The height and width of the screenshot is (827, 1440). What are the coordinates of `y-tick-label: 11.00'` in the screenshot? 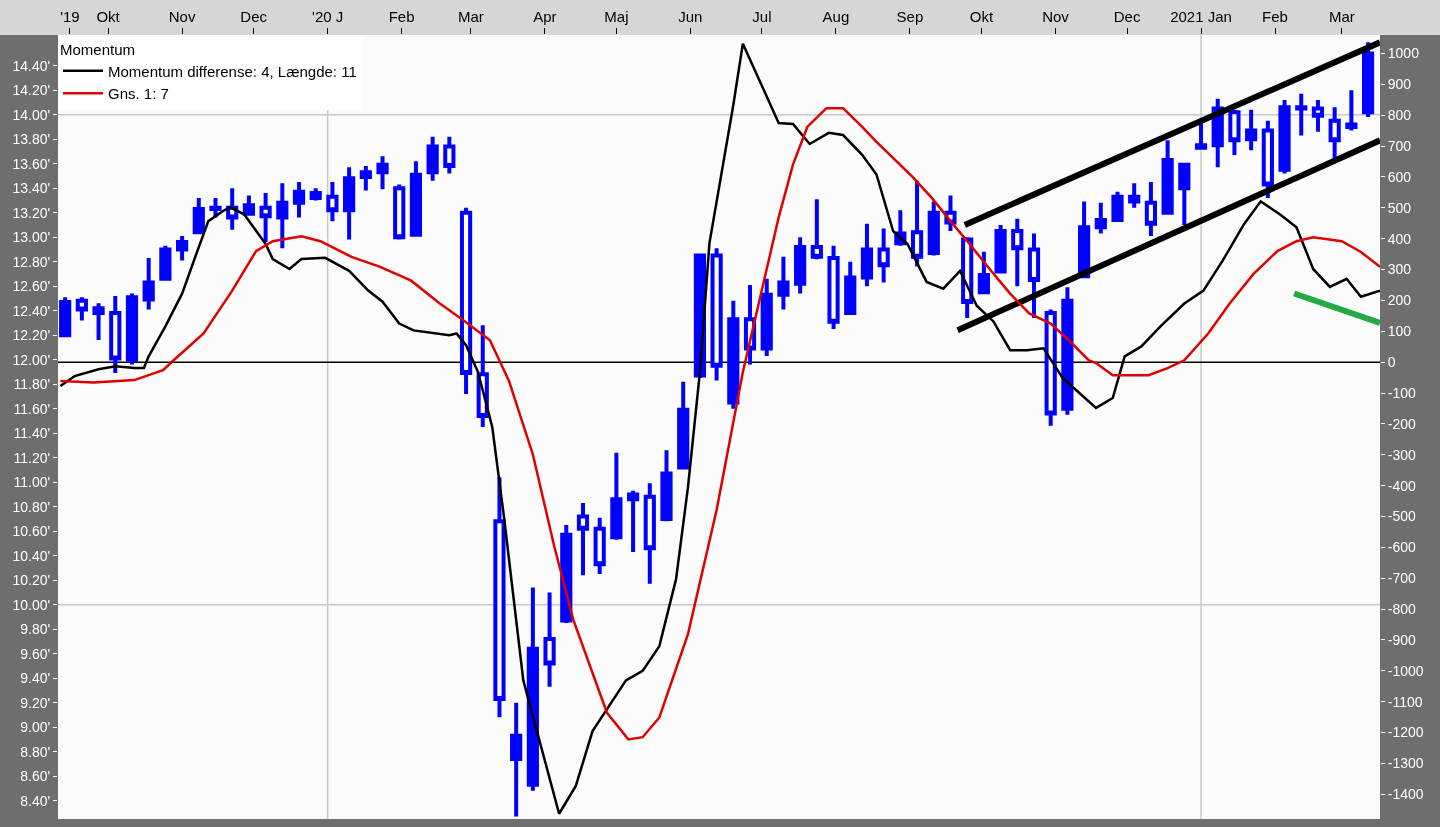 It's located at (32, 482).